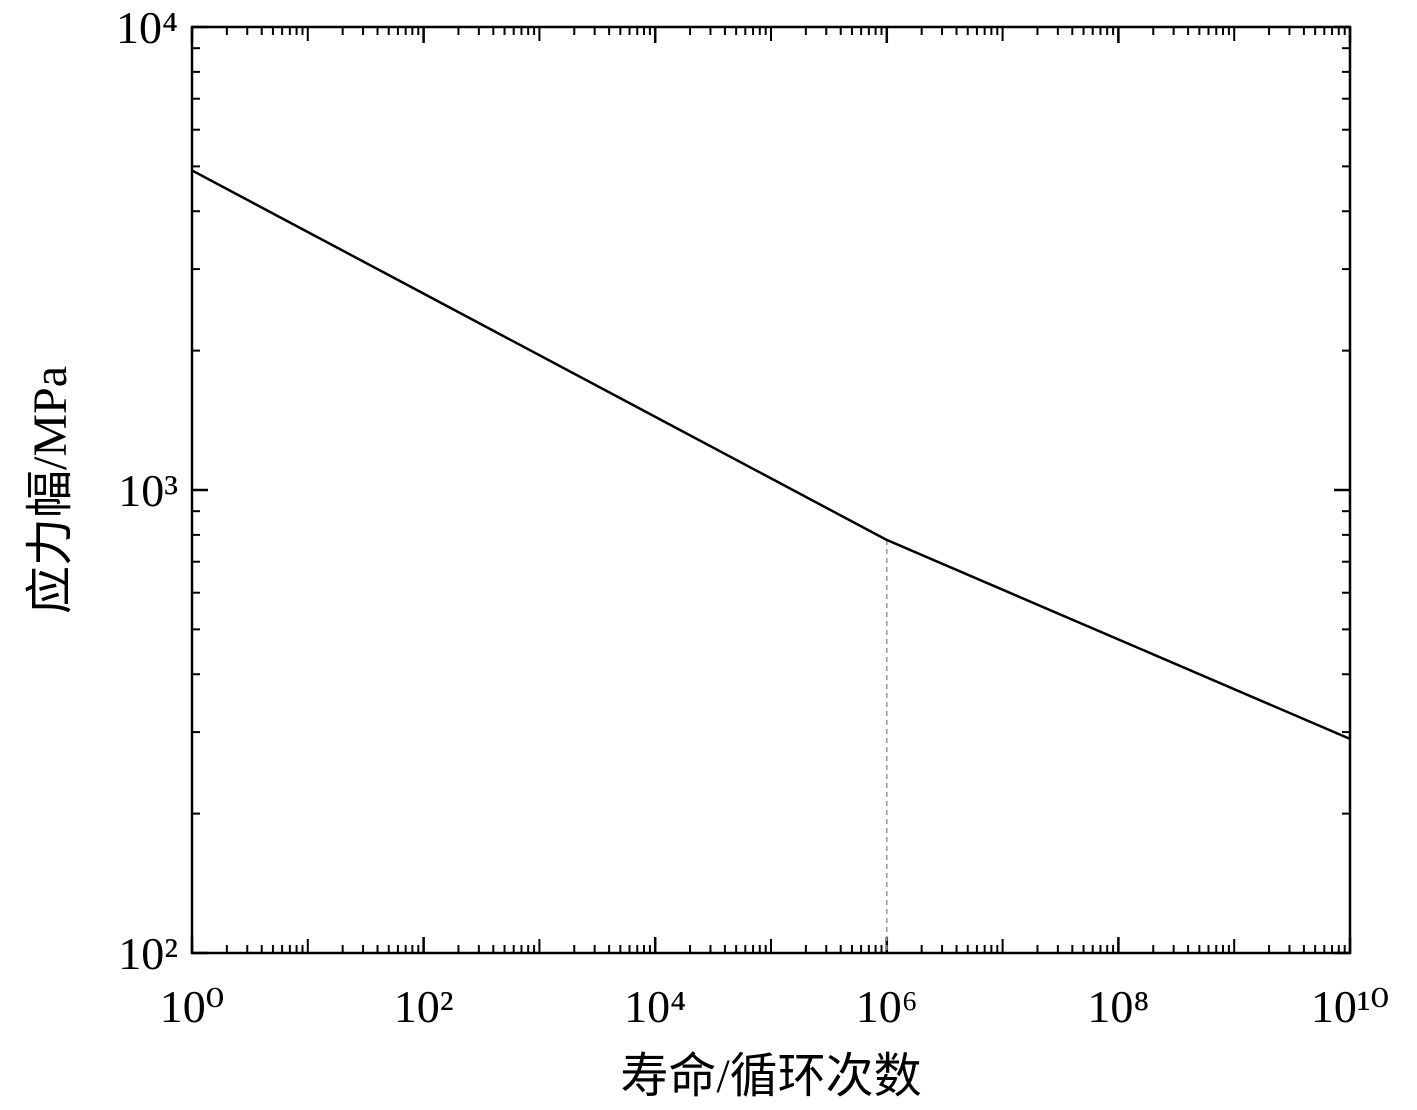 The width and height of the screenshot is (1417, 1110). I want to click on x-tick-label: 10², so click(424, 1006).